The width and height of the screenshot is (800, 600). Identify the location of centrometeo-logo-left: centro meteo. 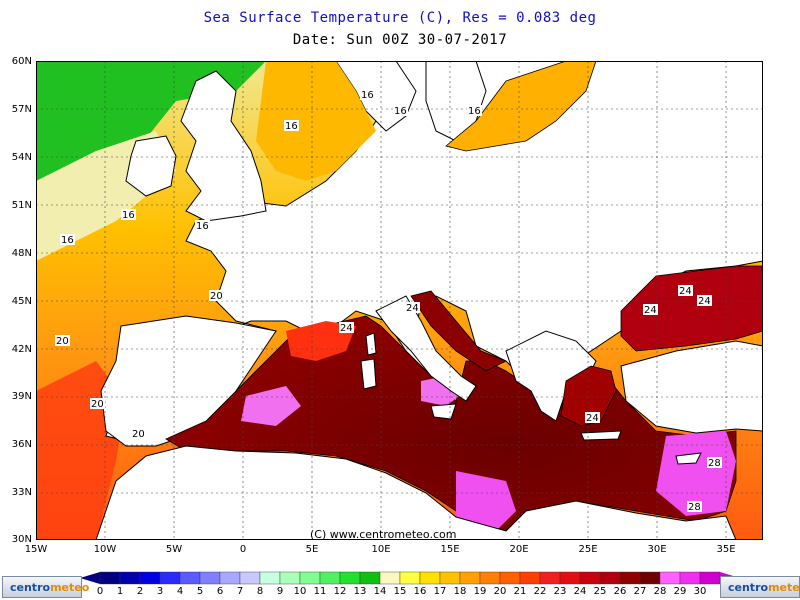
(45, 587).